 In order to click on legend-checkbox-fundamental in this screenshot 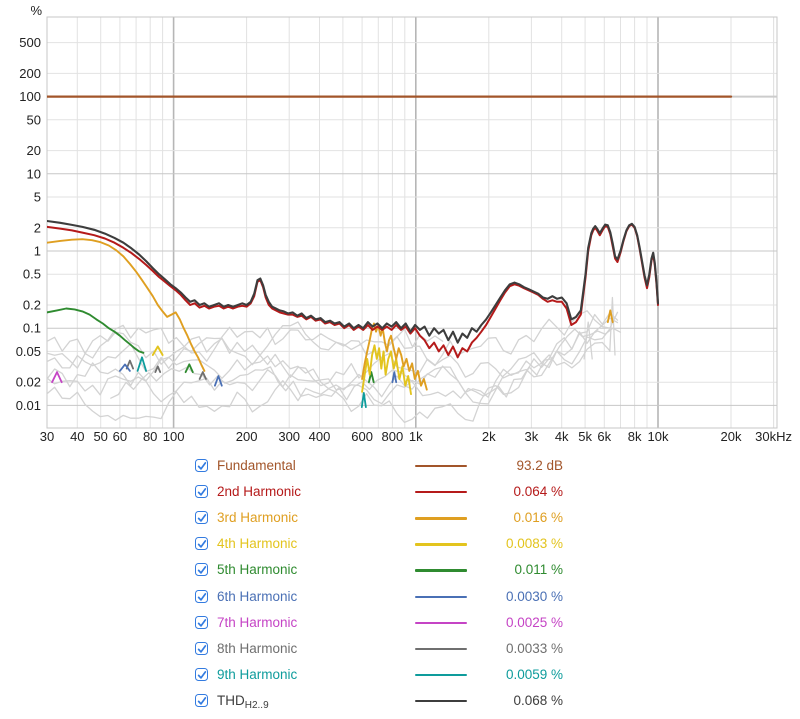, I will do `click(201, 465)`.